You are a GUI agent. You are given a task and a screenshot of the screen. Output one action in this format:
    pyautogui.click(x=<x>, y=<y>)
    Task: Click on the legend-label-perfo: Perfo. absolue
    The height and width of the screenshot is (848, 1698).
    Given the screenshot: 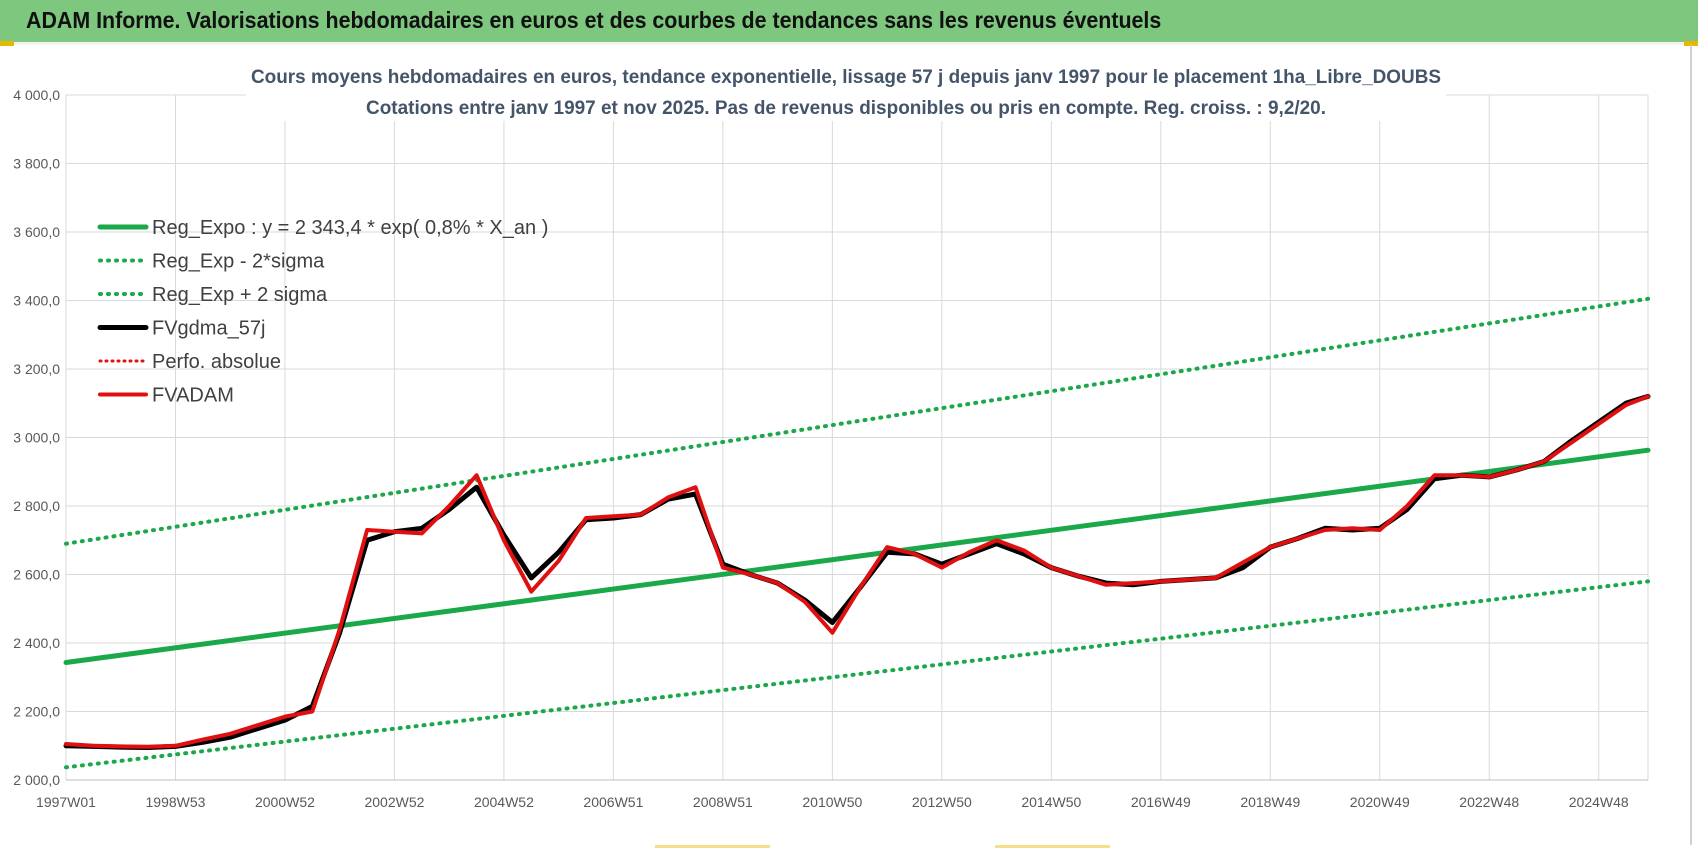 What is the action you would take?
    pyautogui.click(x=216, y=362)
    